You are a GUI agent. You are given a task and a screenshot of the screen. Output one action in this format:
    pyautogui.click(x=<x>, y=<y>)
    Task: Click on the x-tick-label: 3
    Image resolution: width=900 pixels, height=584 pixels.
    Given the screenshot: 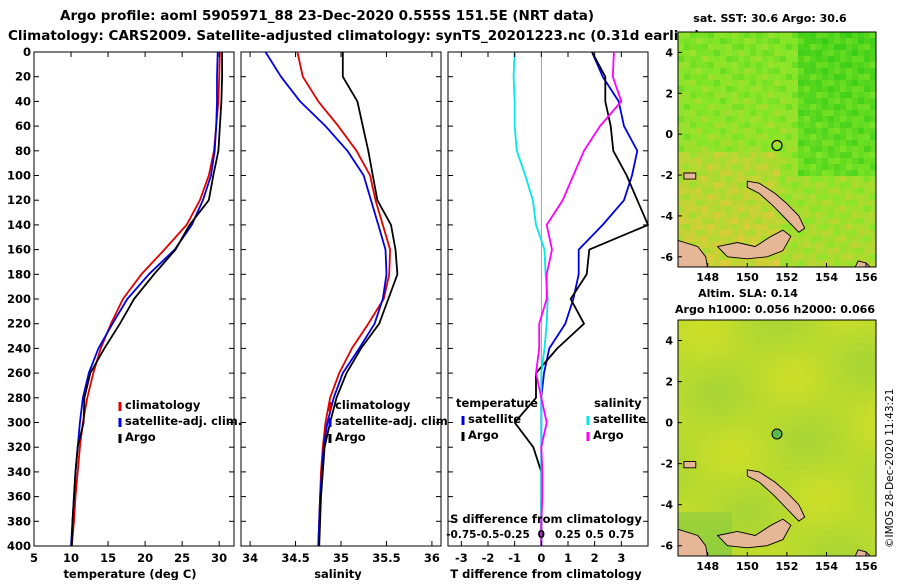 What is the action you would take?
    pyautogui.click(x=621, y=558)
    